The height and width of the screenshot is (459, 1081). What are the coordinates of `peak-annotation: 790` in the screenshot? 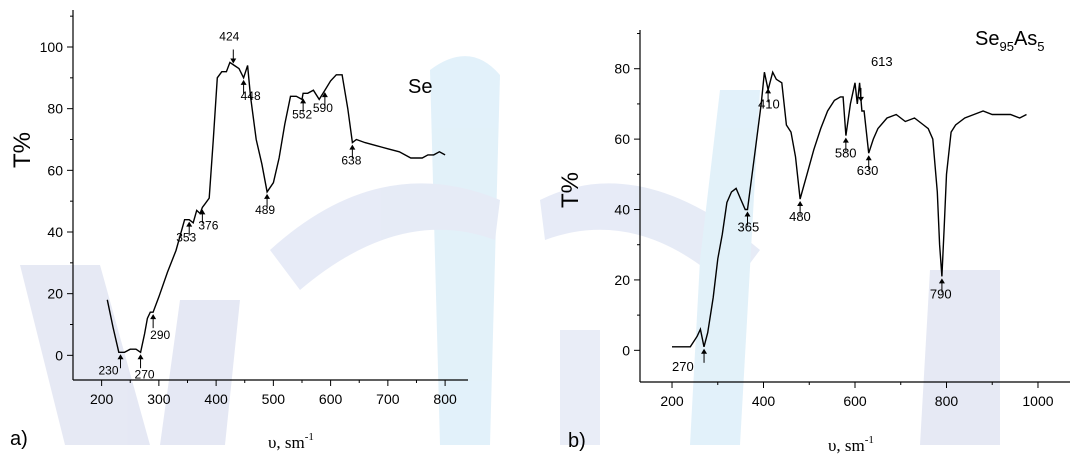 It's located at (941, 289).